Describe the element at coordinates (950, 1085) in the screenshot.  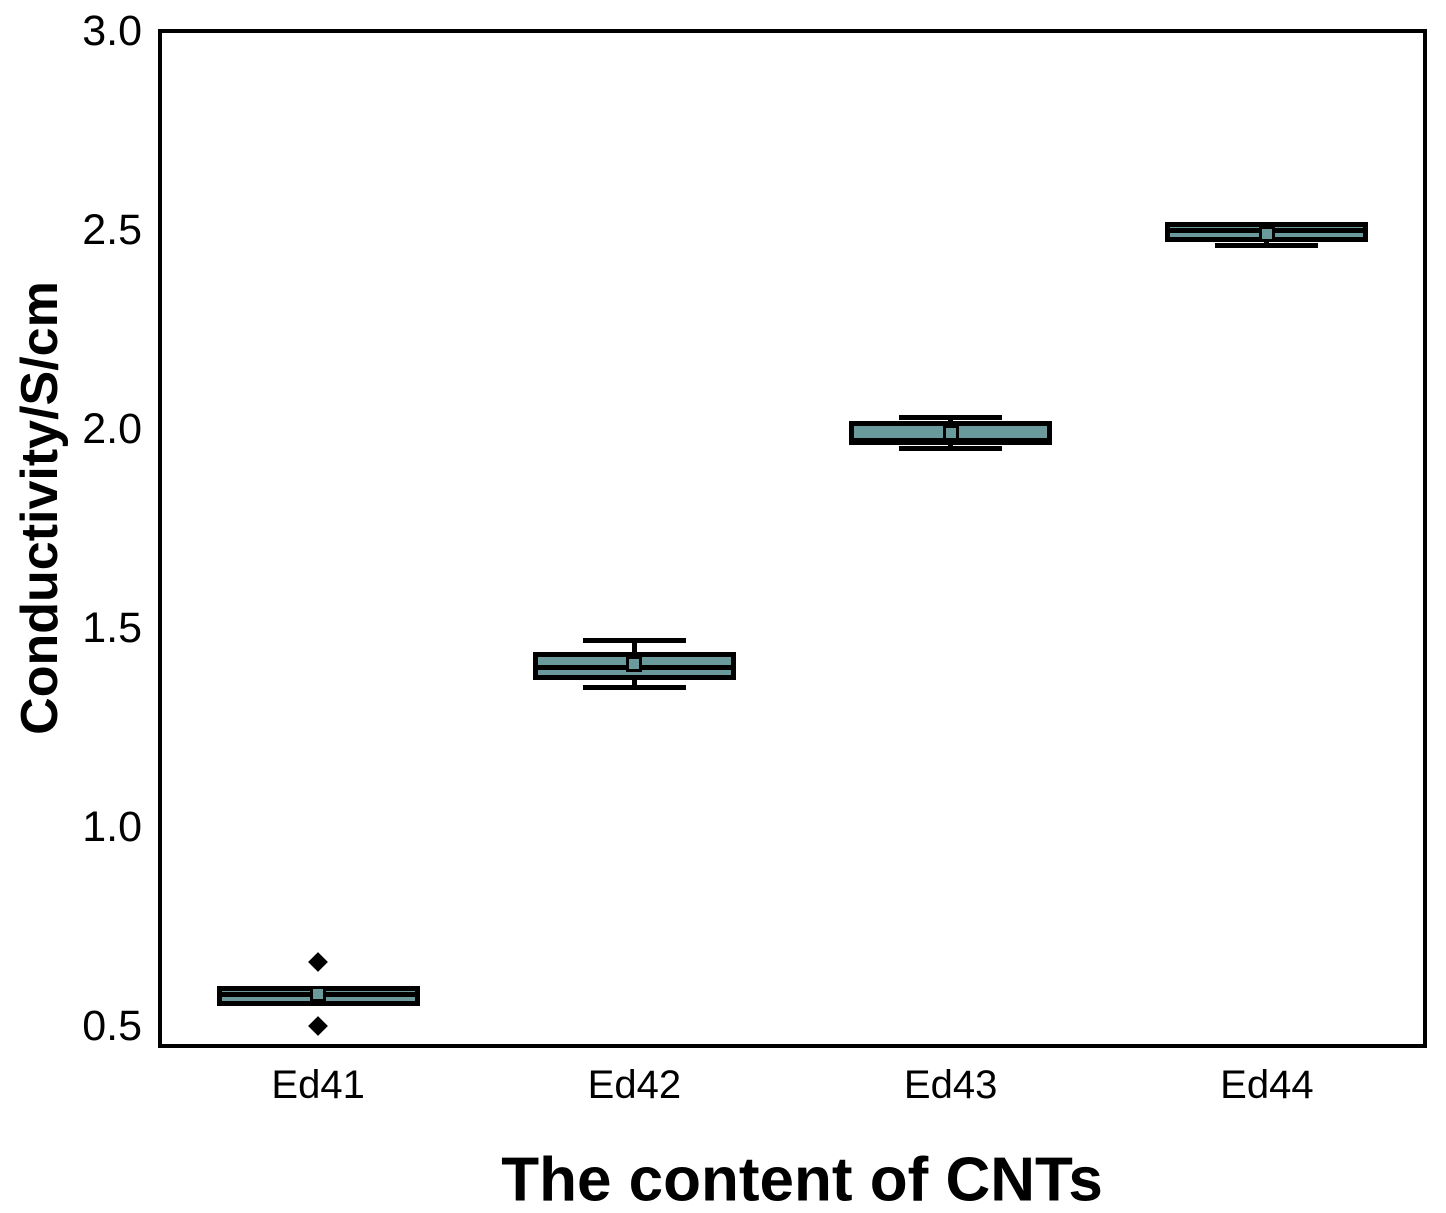
I see `x-tick-label-ed43: Ed43` at that location.